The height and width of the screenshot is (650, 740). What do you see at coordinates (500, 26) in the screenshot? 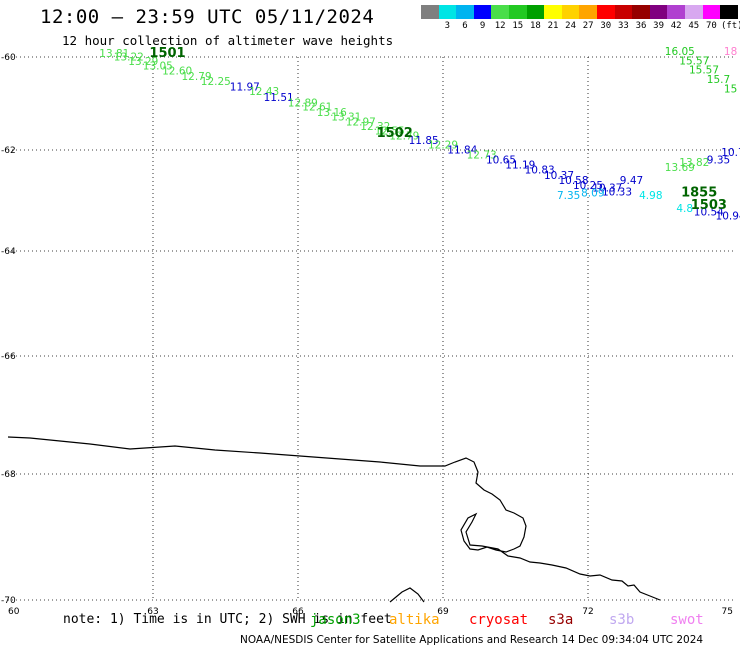
I see `legend-label: 12` at bounding box center [500, 26].